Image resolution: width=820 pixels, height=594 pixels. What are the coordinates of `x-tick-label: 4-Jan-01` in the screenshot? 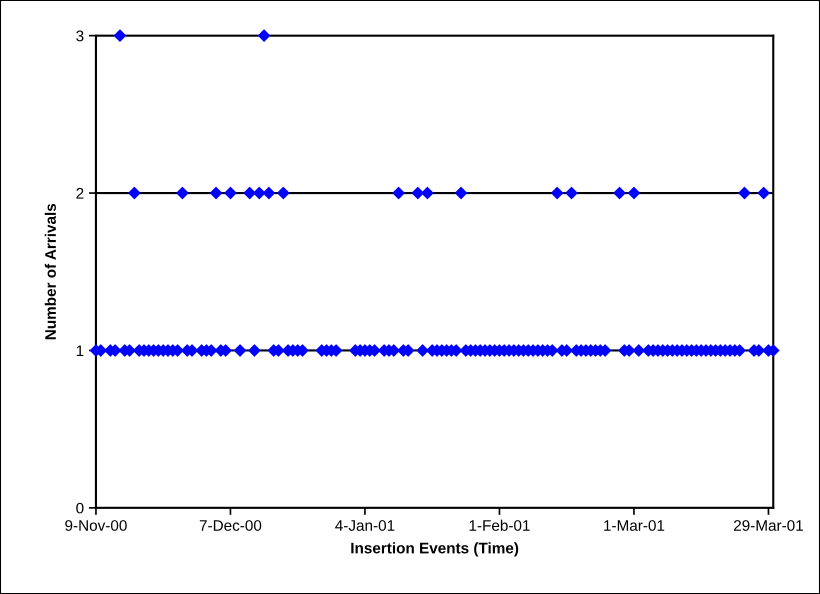 It's located at (364, 525).